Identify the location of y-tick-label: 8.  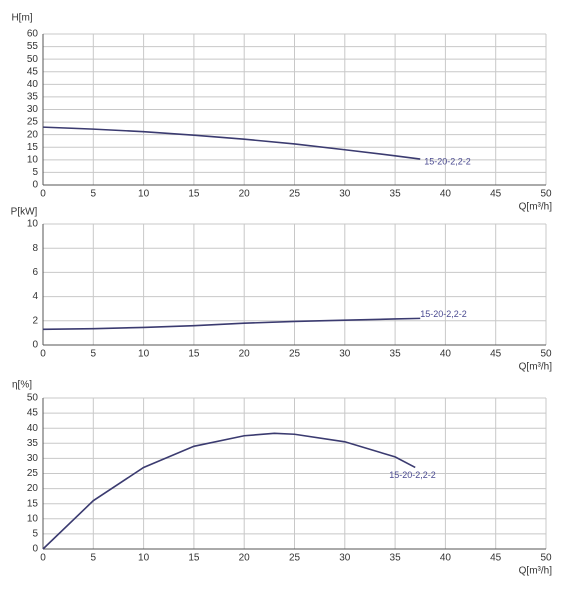
(35, 248).